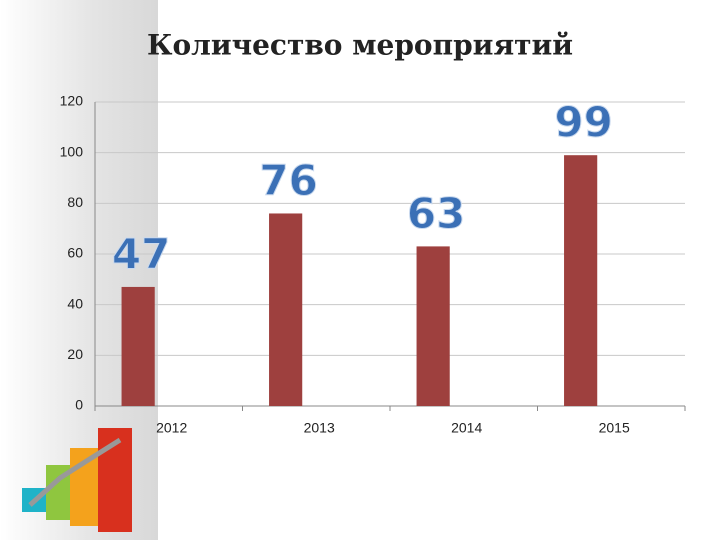 Image resolution: width=720 pixels, height=540 pixels. I want to click on y-tick-label: 80, so click(75, 202).